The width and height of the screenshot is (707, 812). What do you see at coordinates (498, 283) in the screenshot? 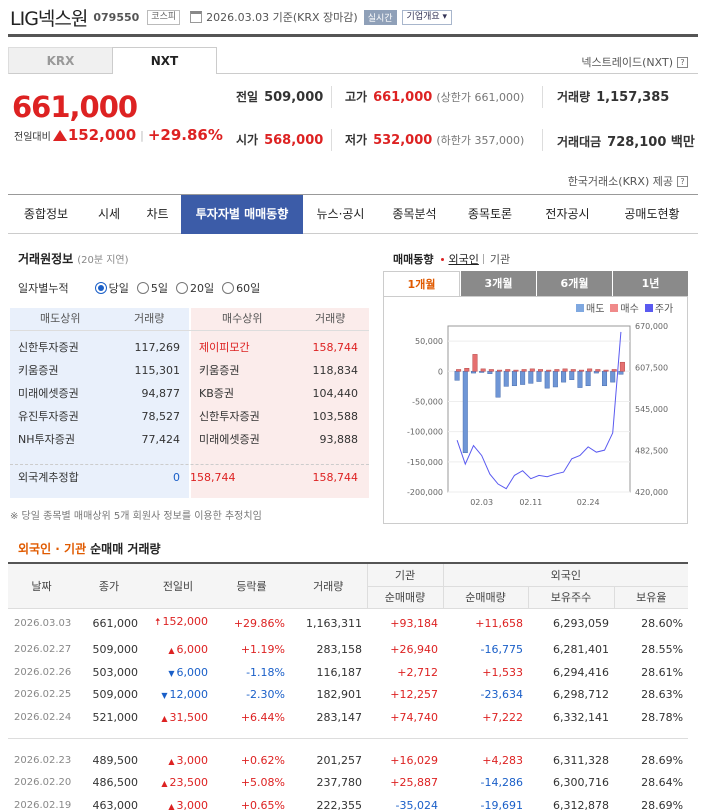
I see `tab-3m: 3개월` at bounding box center [498, 283].